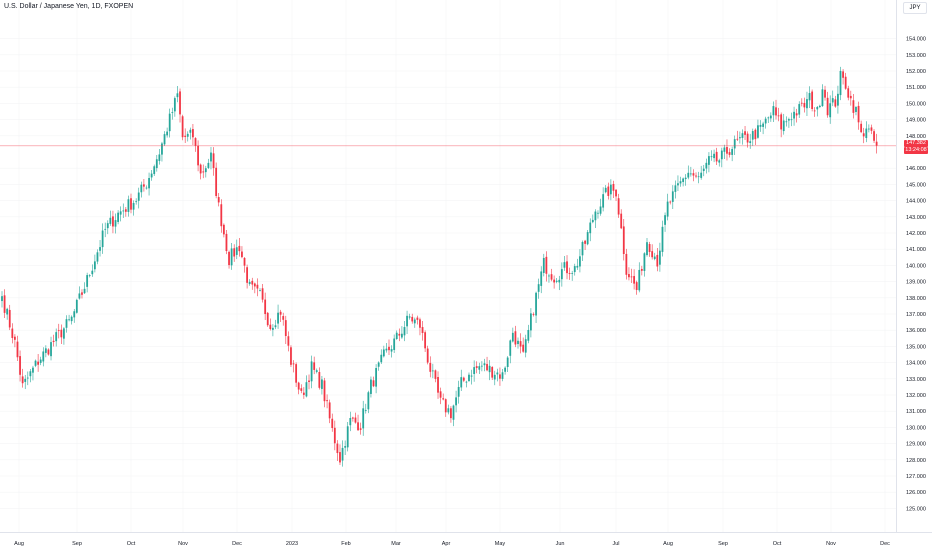 The width and height of the screenshot is (932, 550). I want to click on symbol-title: U.S. Dollar / Japanese Yen, 1D, FXOPEN, so click(69, 6).